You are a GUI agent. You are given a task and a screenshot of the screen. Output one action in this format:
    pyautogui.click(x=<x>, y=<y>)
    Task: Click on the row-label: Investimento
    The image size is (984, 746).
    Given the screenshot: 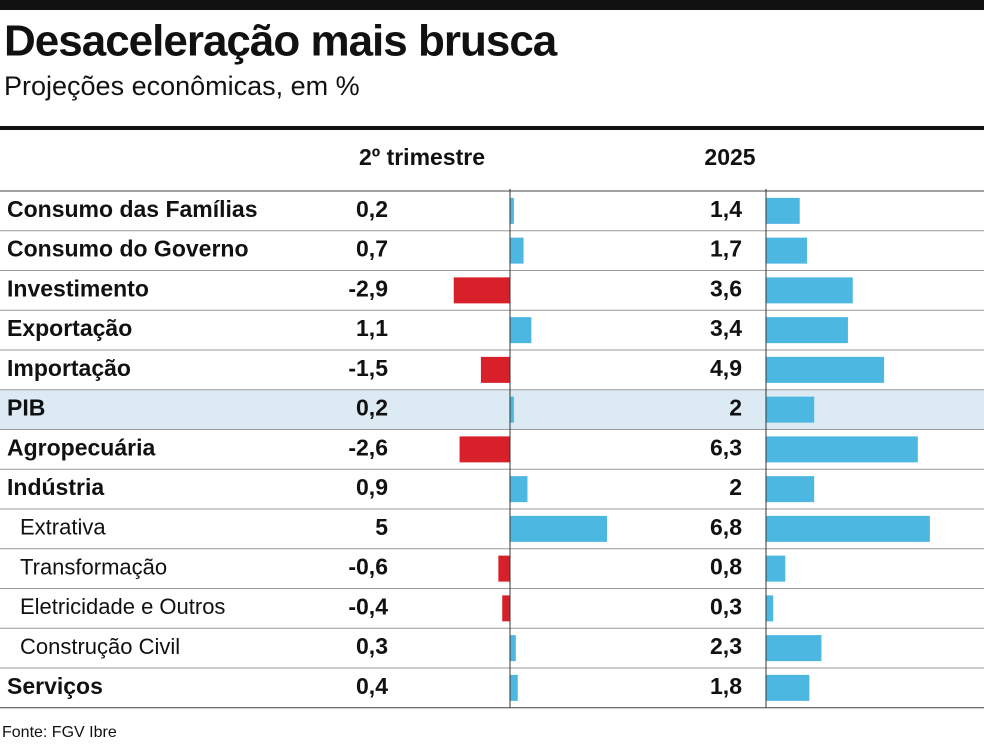 What is the action you would take?
    pyautogui.click(x=78, y=288)
    